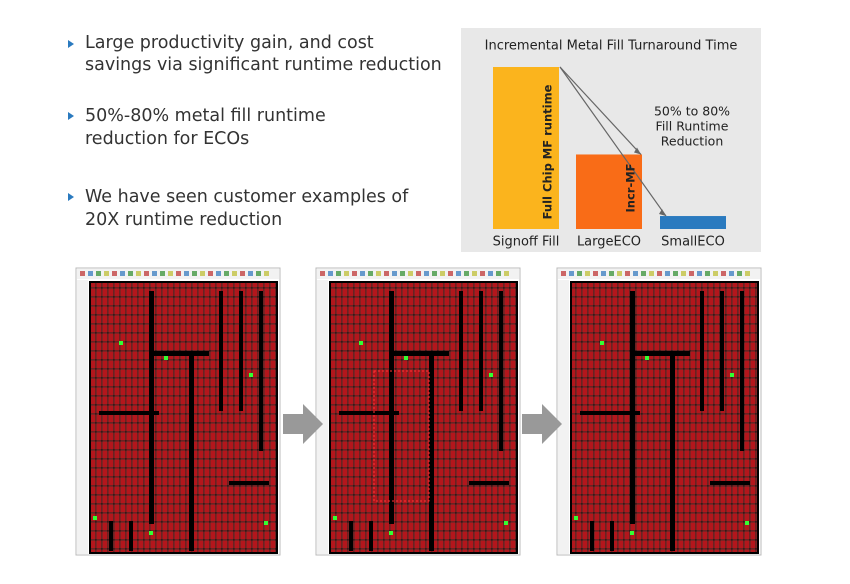 This screenshot has height=584, width=850. What do you see at coordinates (692, 111) in the screenshot?
I see `annotation: 50% to 80%` at bounding box center [692, 111].